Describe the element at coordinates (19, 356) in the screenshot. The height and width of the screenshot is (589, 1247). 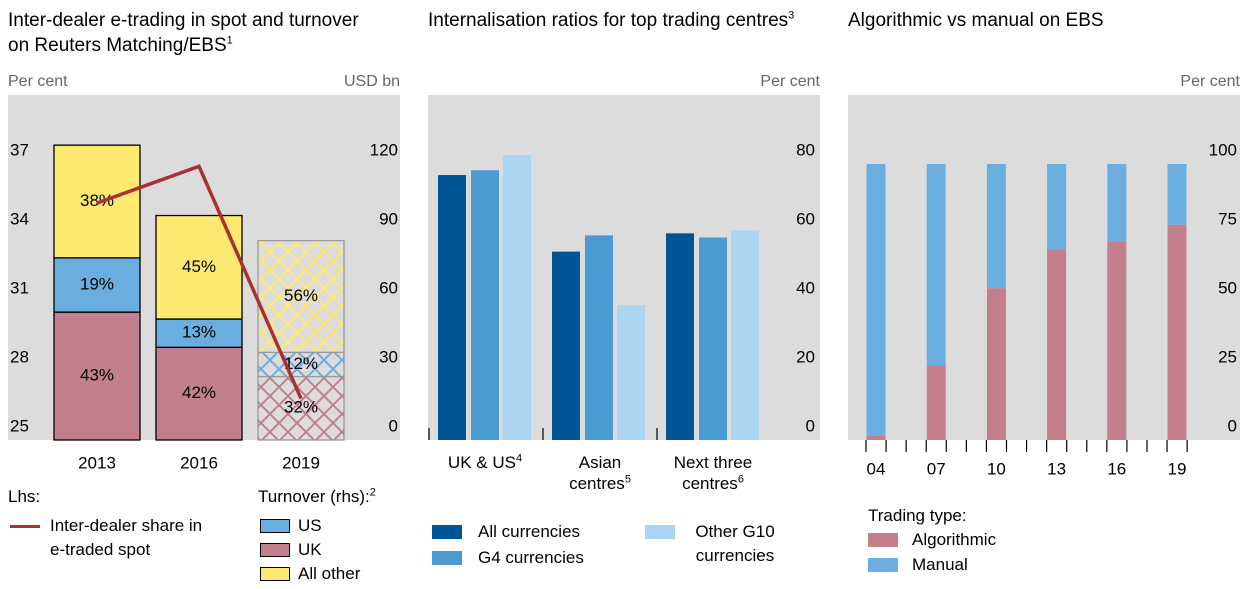
I see `y-tick-label: 28` at that location.